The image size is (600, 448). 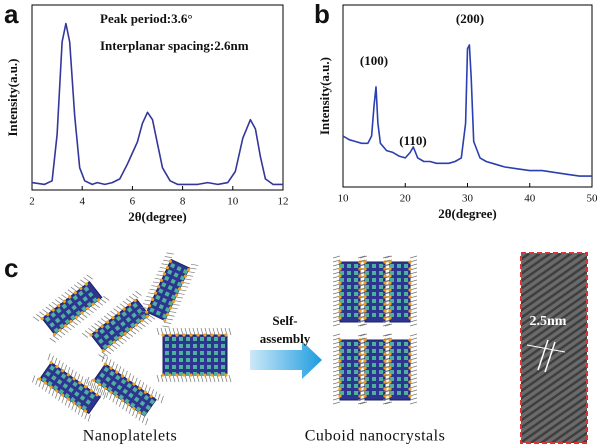 I want to click on x-tick-label: 10, so click(x=344, y=199).